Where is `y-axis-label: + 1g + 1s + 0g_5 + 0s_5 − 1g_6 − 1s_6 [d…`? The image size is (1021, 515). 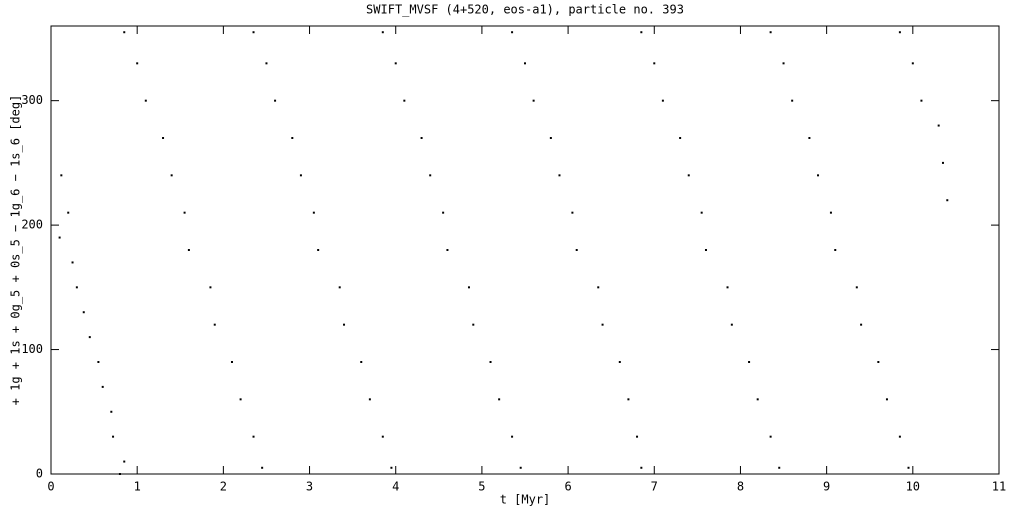 y-axis-label: + 1g + 1s + 0g_5 + 0s_5 − 1g_6 − 1s_6 [d… is located at coordinates (16, 250).